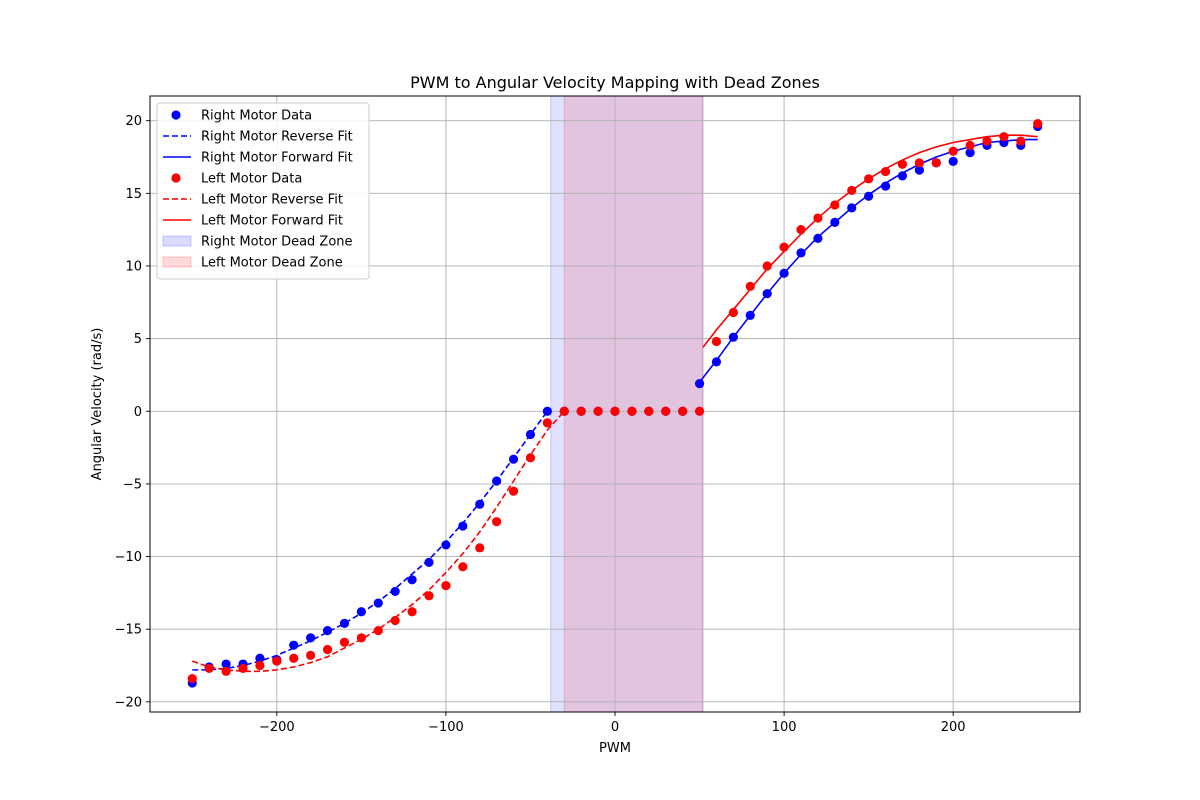 This screenshot has height=800, width=1200. I want to click on right-motor-dead-zone-band, so click(627, 404).